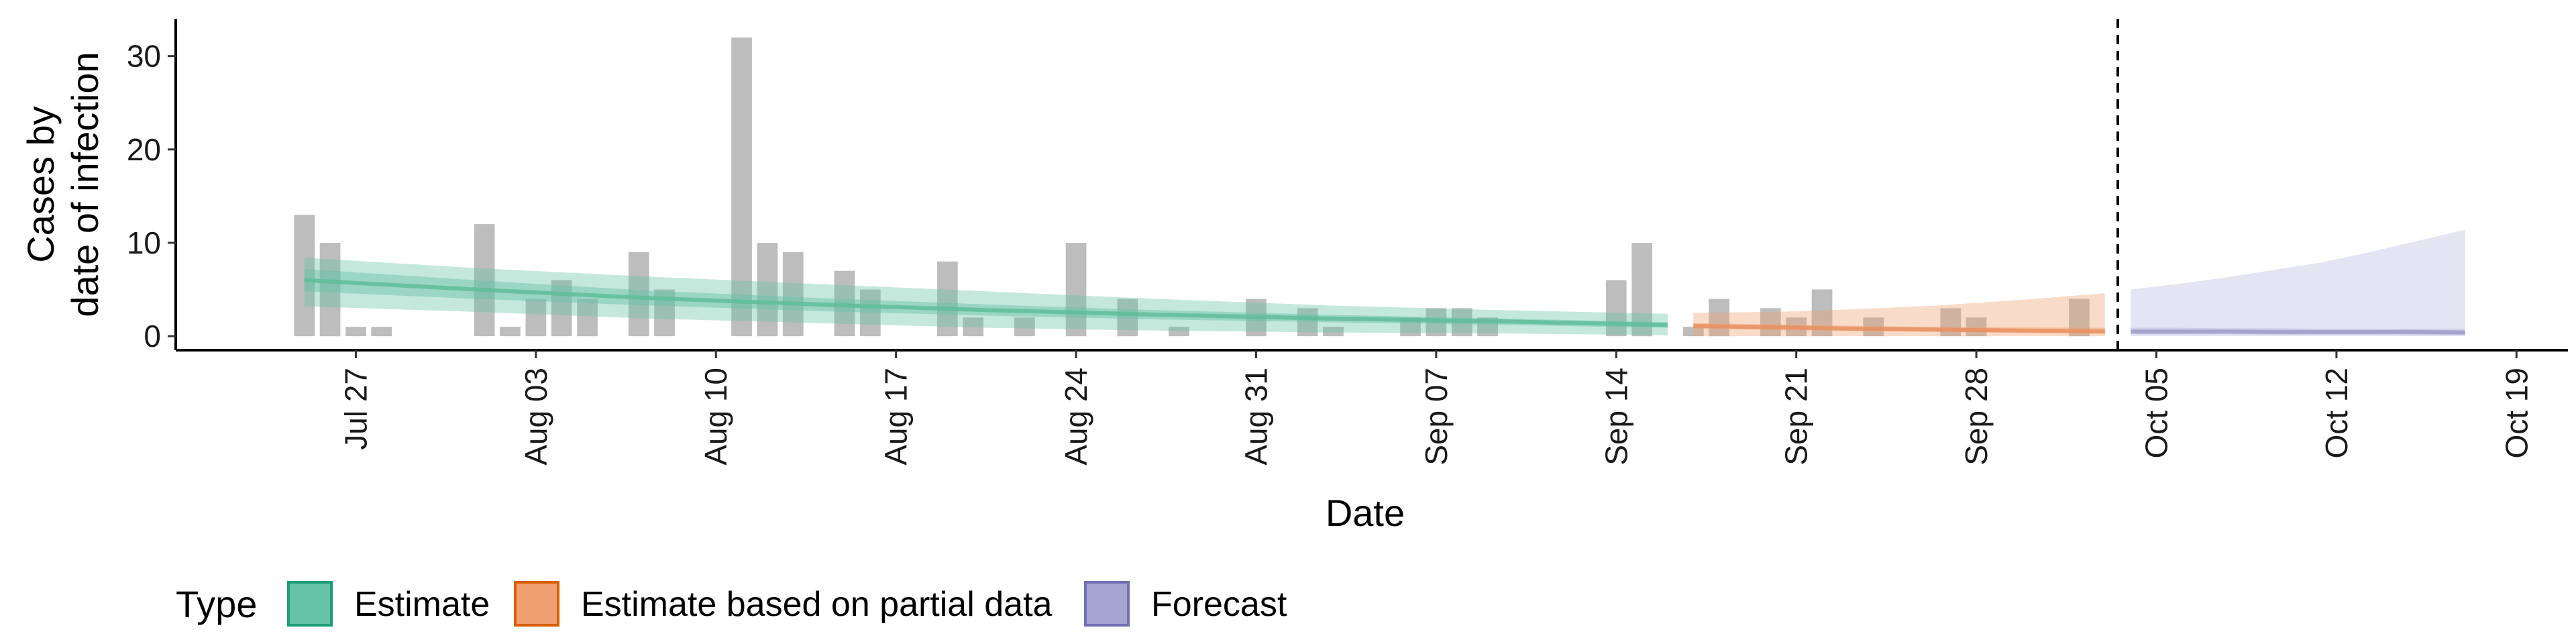 The width and height of the screenshot is (2576, 644). What do you see at coordinates (216, 604) in the screenshot?
I see `legend-title: Type` at bounding box center [216, 604].